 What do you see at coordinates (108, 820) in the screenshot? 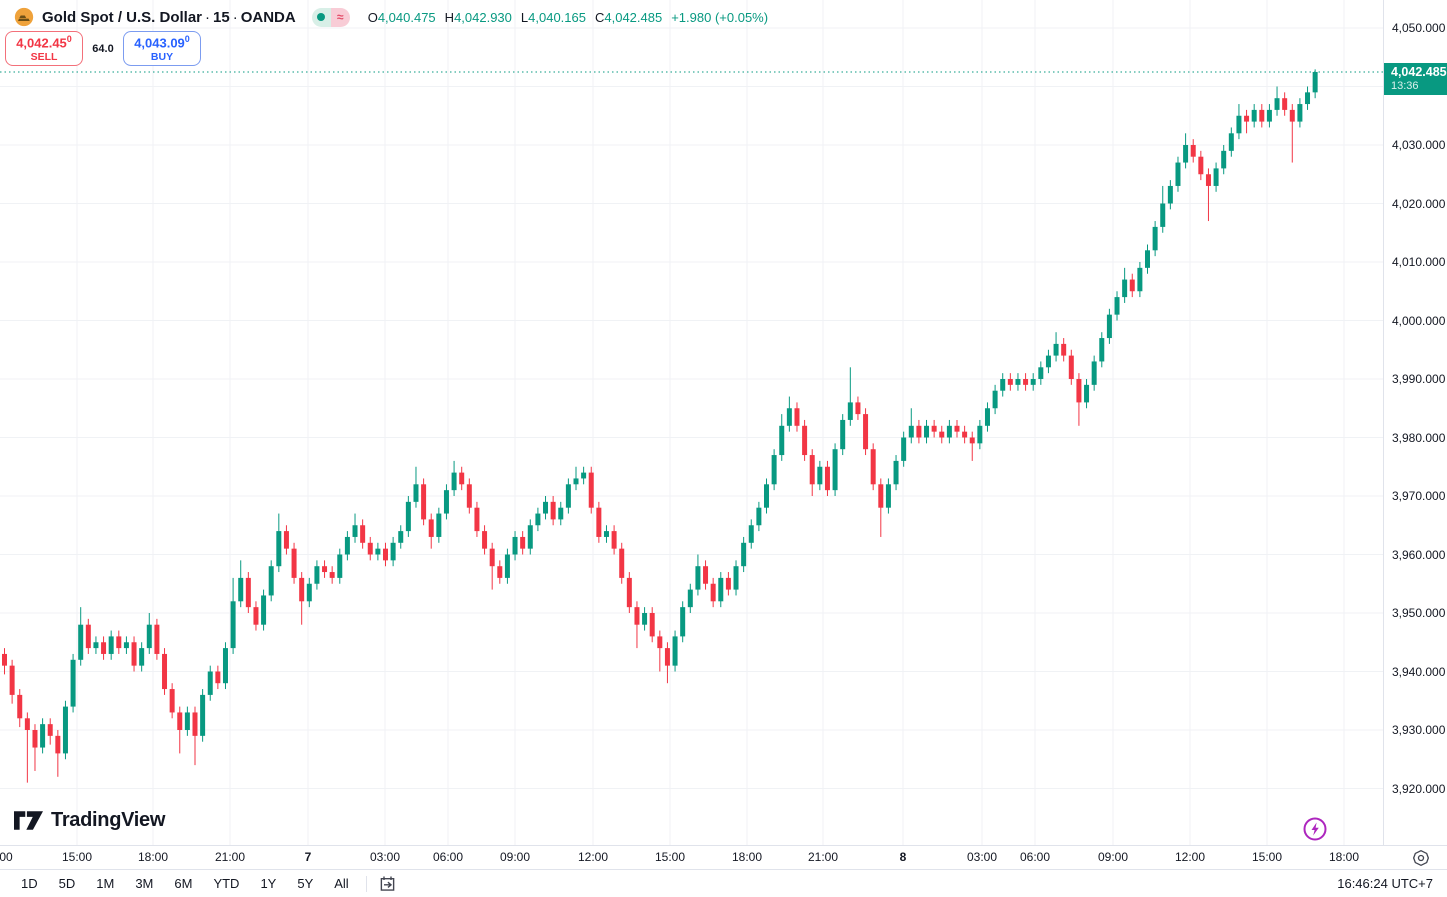
I see `tradingview-logo-text: TradingView` at bounding box center [108, 820].